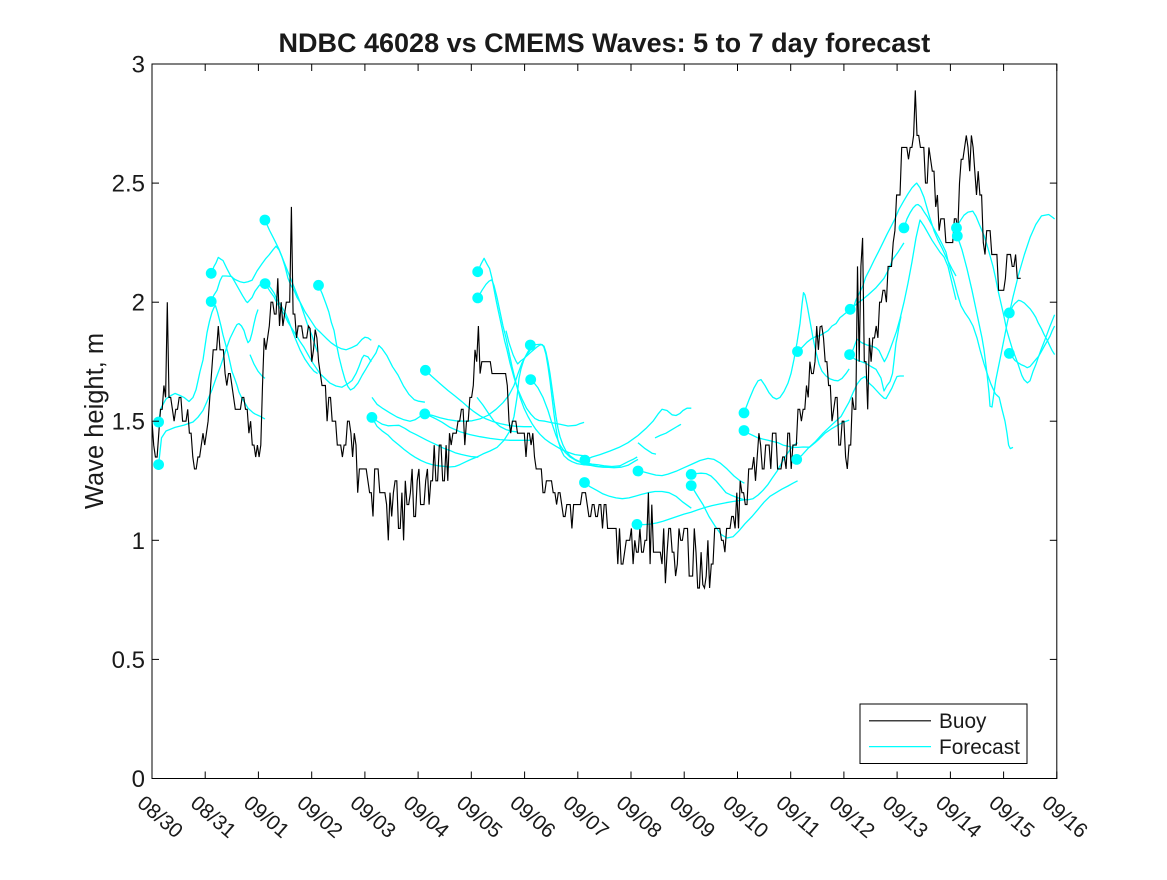  I want to click on svg-text: Wave height, m, so click(95, 421).